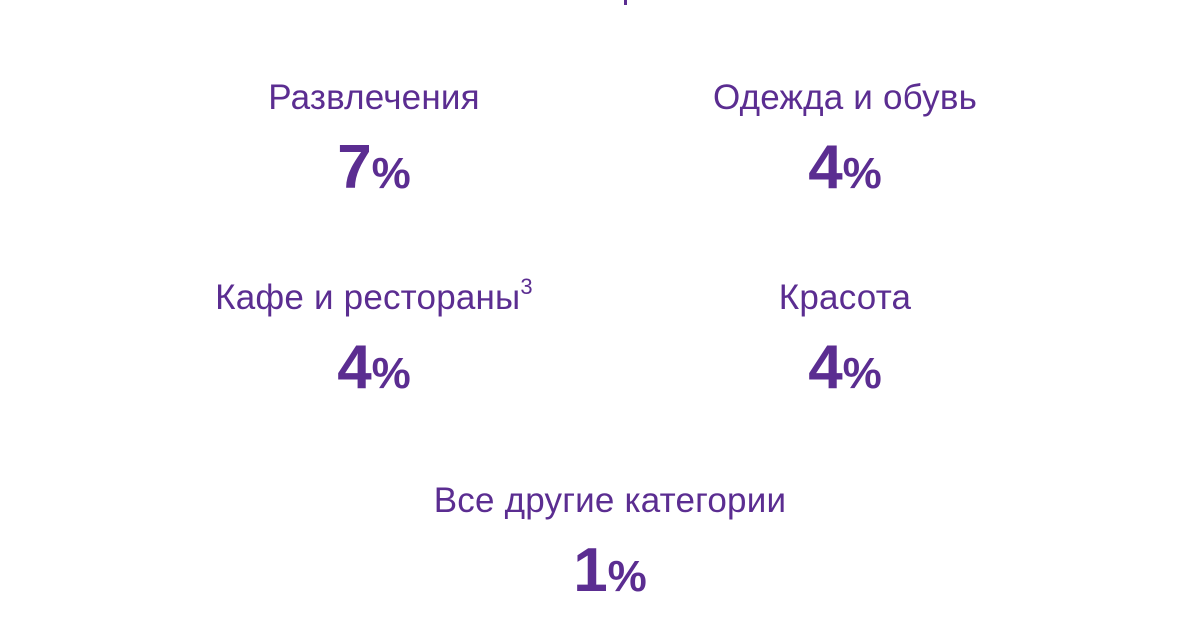 This screenshot has width=1200, height=644. I want to click on footnote-marker: 3, so click(526, 287).